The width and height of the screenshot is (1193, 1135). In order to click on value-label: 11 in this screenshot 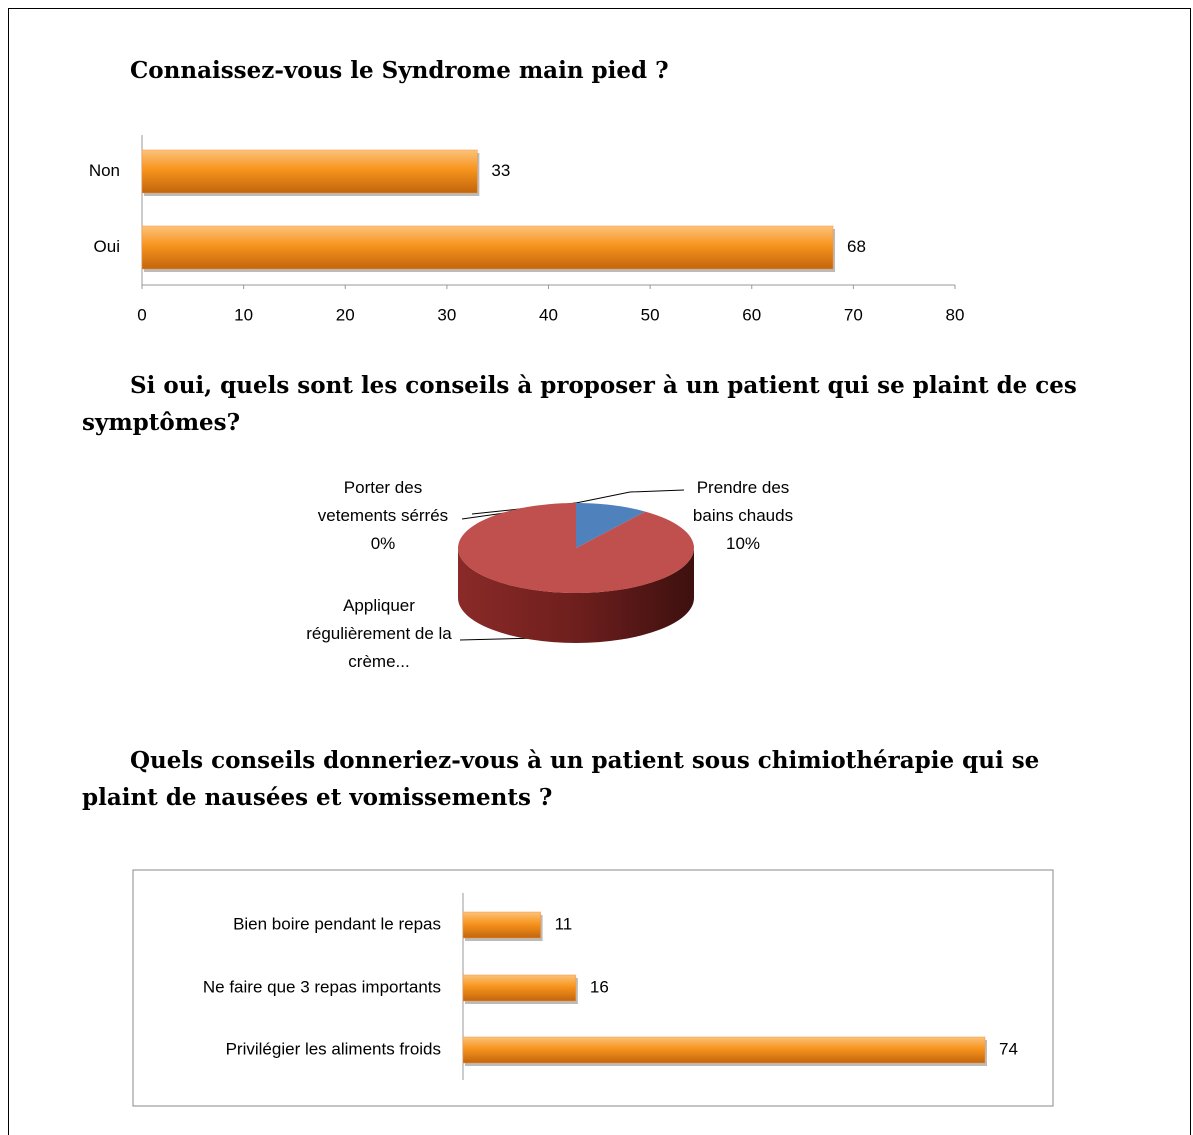, I will do `click(564, 923)`.